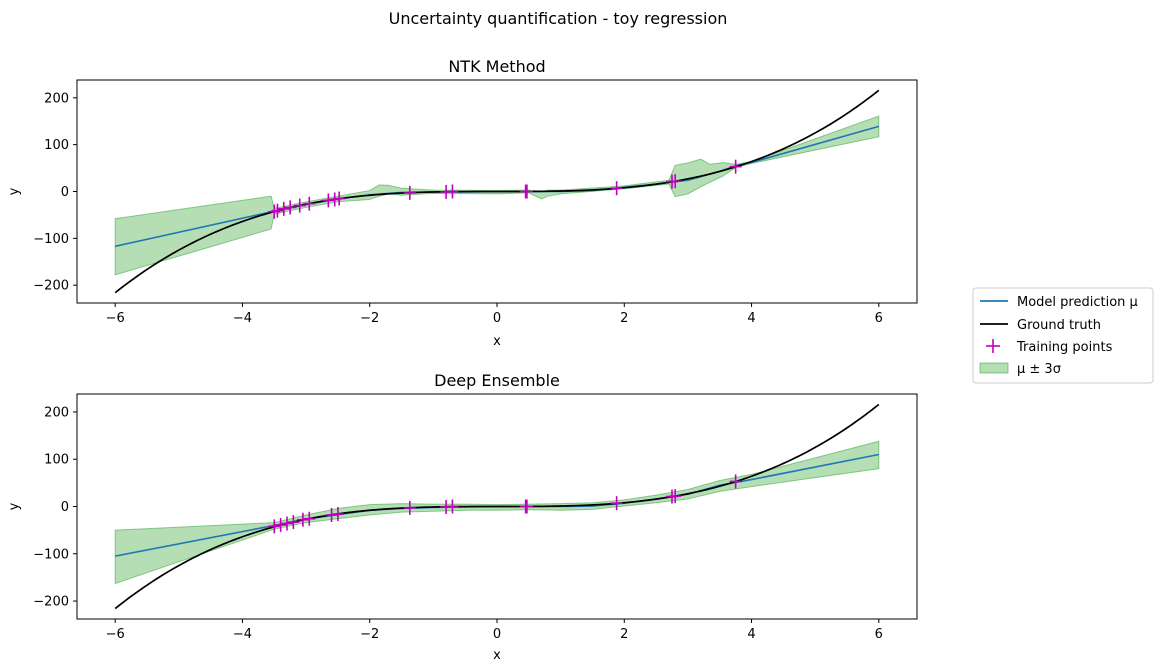 The width and height of the screenshot is (1160, 672). Describe the element at coordinates (497, 380) in the screenshot. I see `axes-title: Deep Ensemble` at that location.